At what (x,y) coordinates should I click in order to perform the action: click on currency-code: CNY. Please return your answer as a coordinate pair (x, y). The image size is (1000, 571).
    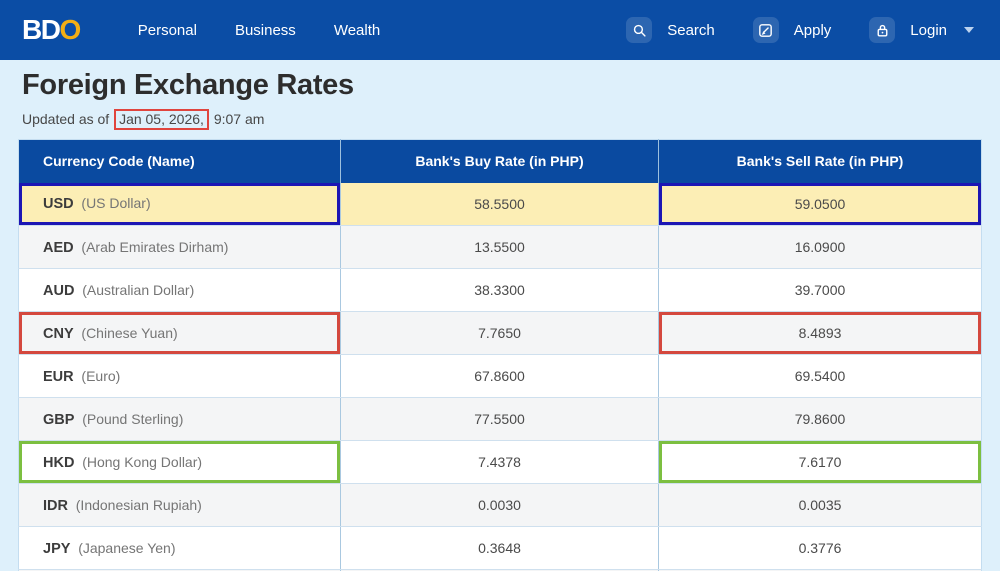
    Looking at the image, I should click on (58, 333).